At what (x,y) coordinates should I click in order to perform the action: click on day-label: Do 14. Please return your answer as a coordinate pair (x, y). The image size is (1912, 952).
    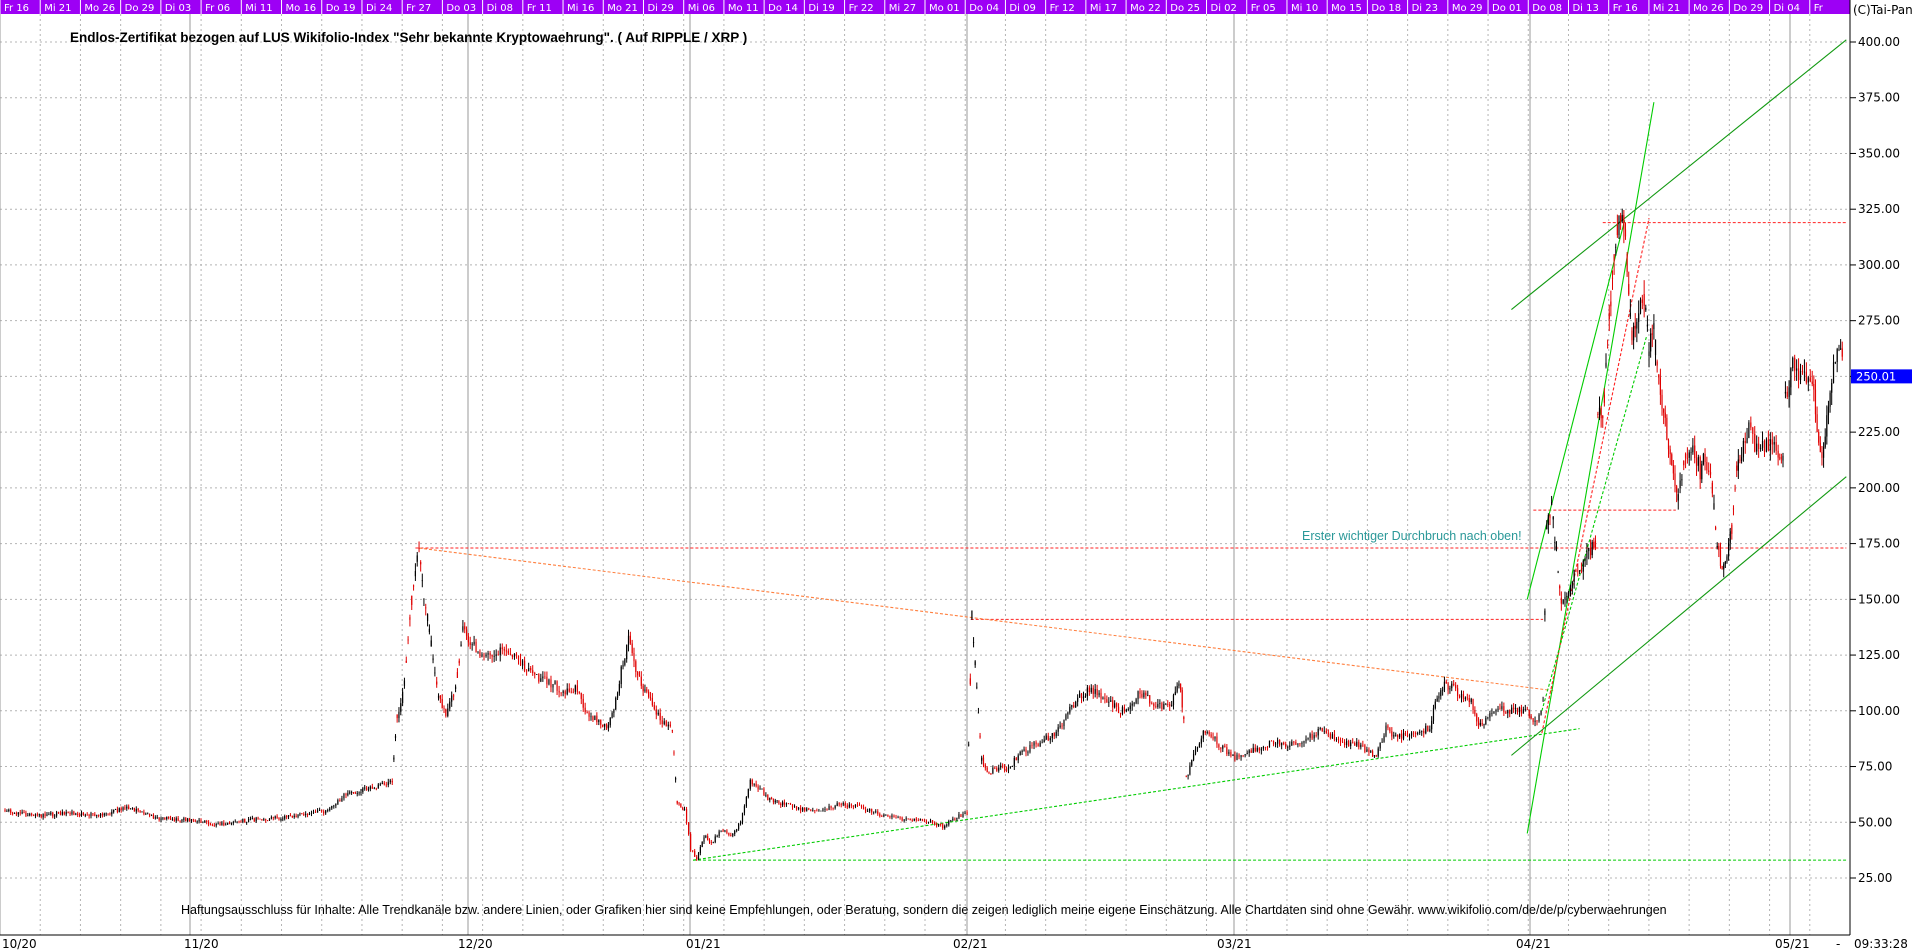
    Looking at the image, I should click on (783, 8).